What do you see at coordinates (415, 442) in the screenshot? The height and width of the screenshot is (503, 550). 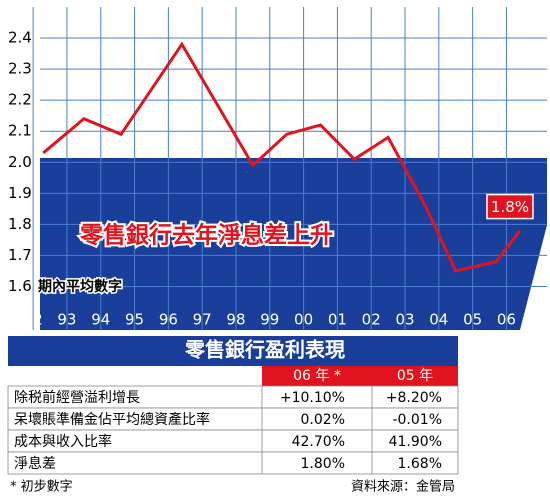 I see `cell: 41.90%` at bounding box center [415, 442].